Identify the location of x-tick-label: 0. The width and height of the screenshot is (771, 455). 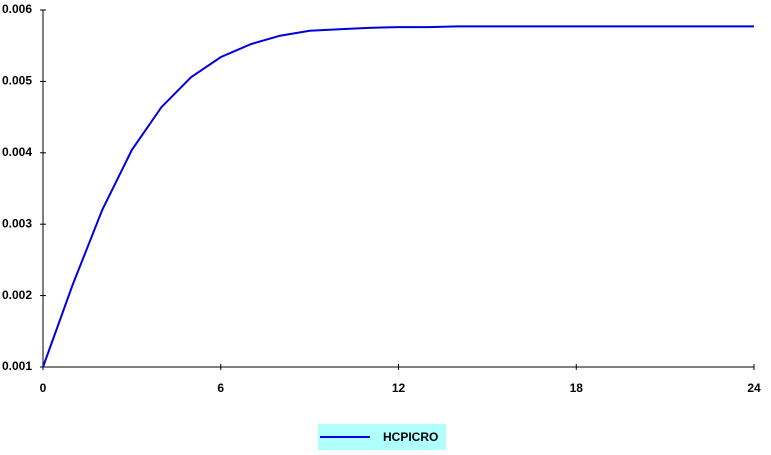
(43, 388).